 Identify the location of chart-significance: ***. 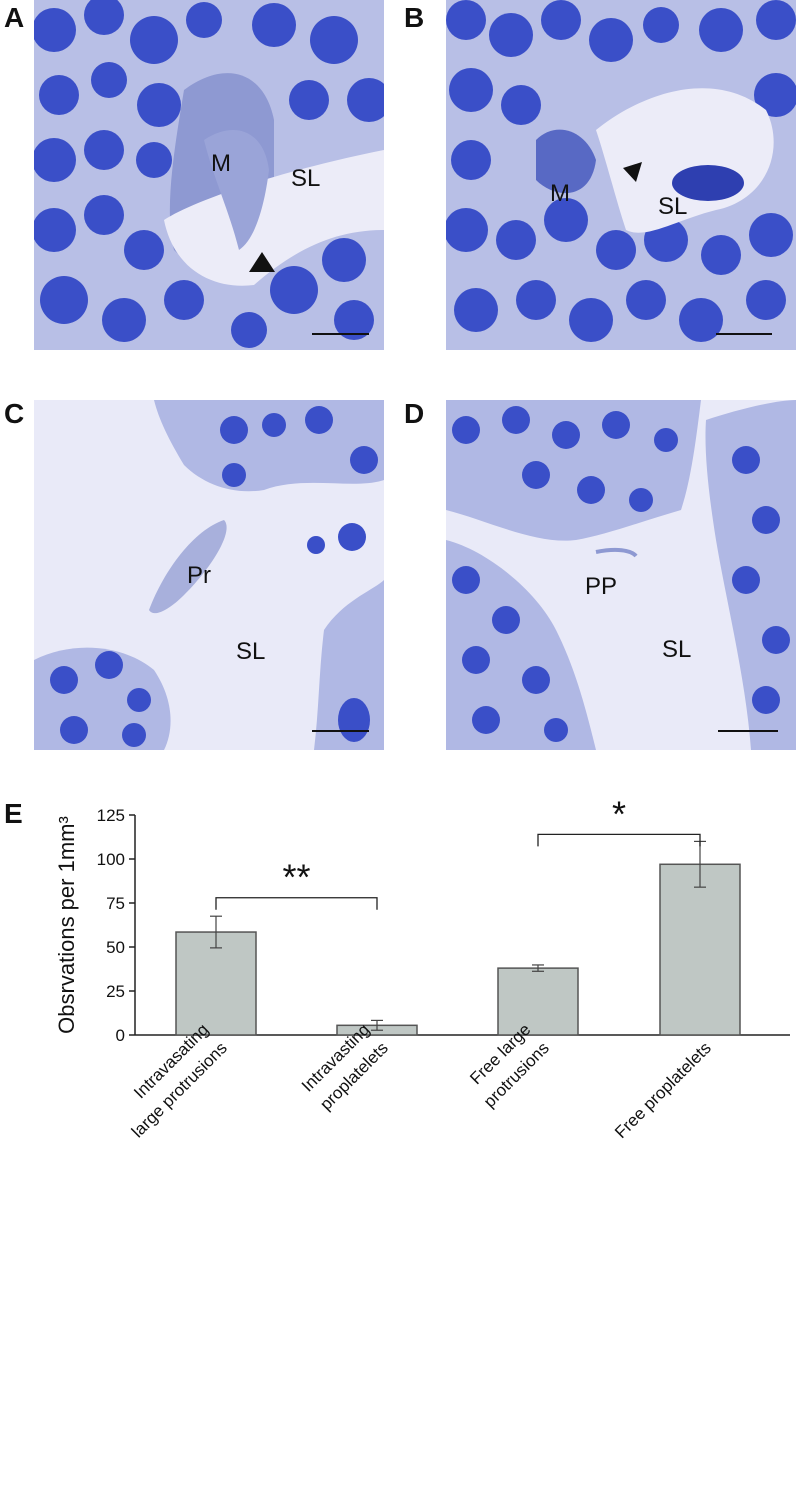
(458, 851).